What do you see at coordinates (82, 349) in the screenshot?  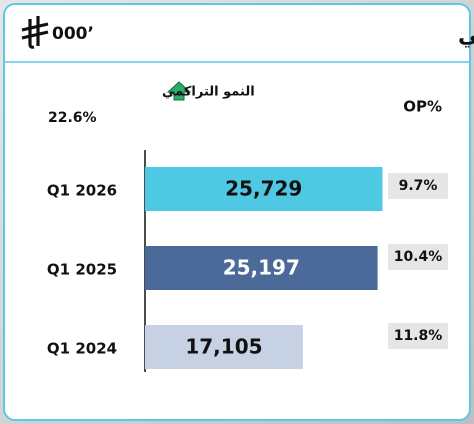 I see `category-label: Q1 2024` at bounding box center [82, 349].